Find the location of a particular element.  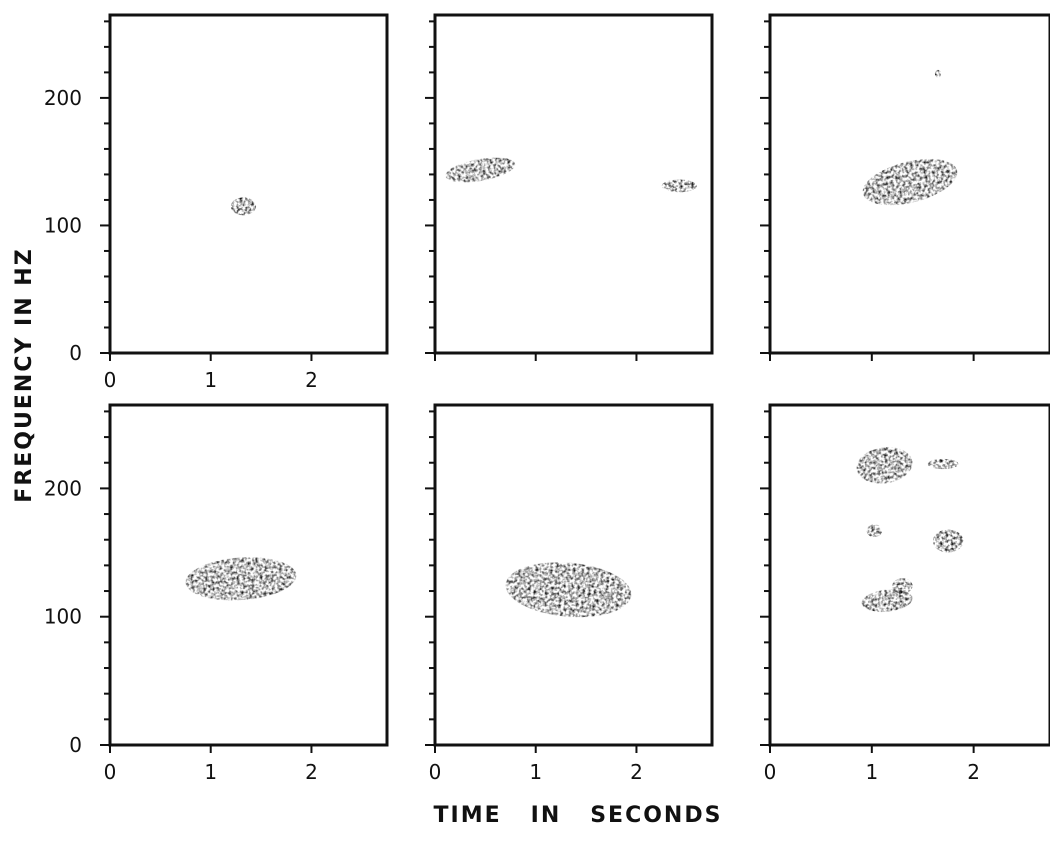

spectrogram-panel-4: 0 100 200 0 1 2 is located at coordinates (216, 593).